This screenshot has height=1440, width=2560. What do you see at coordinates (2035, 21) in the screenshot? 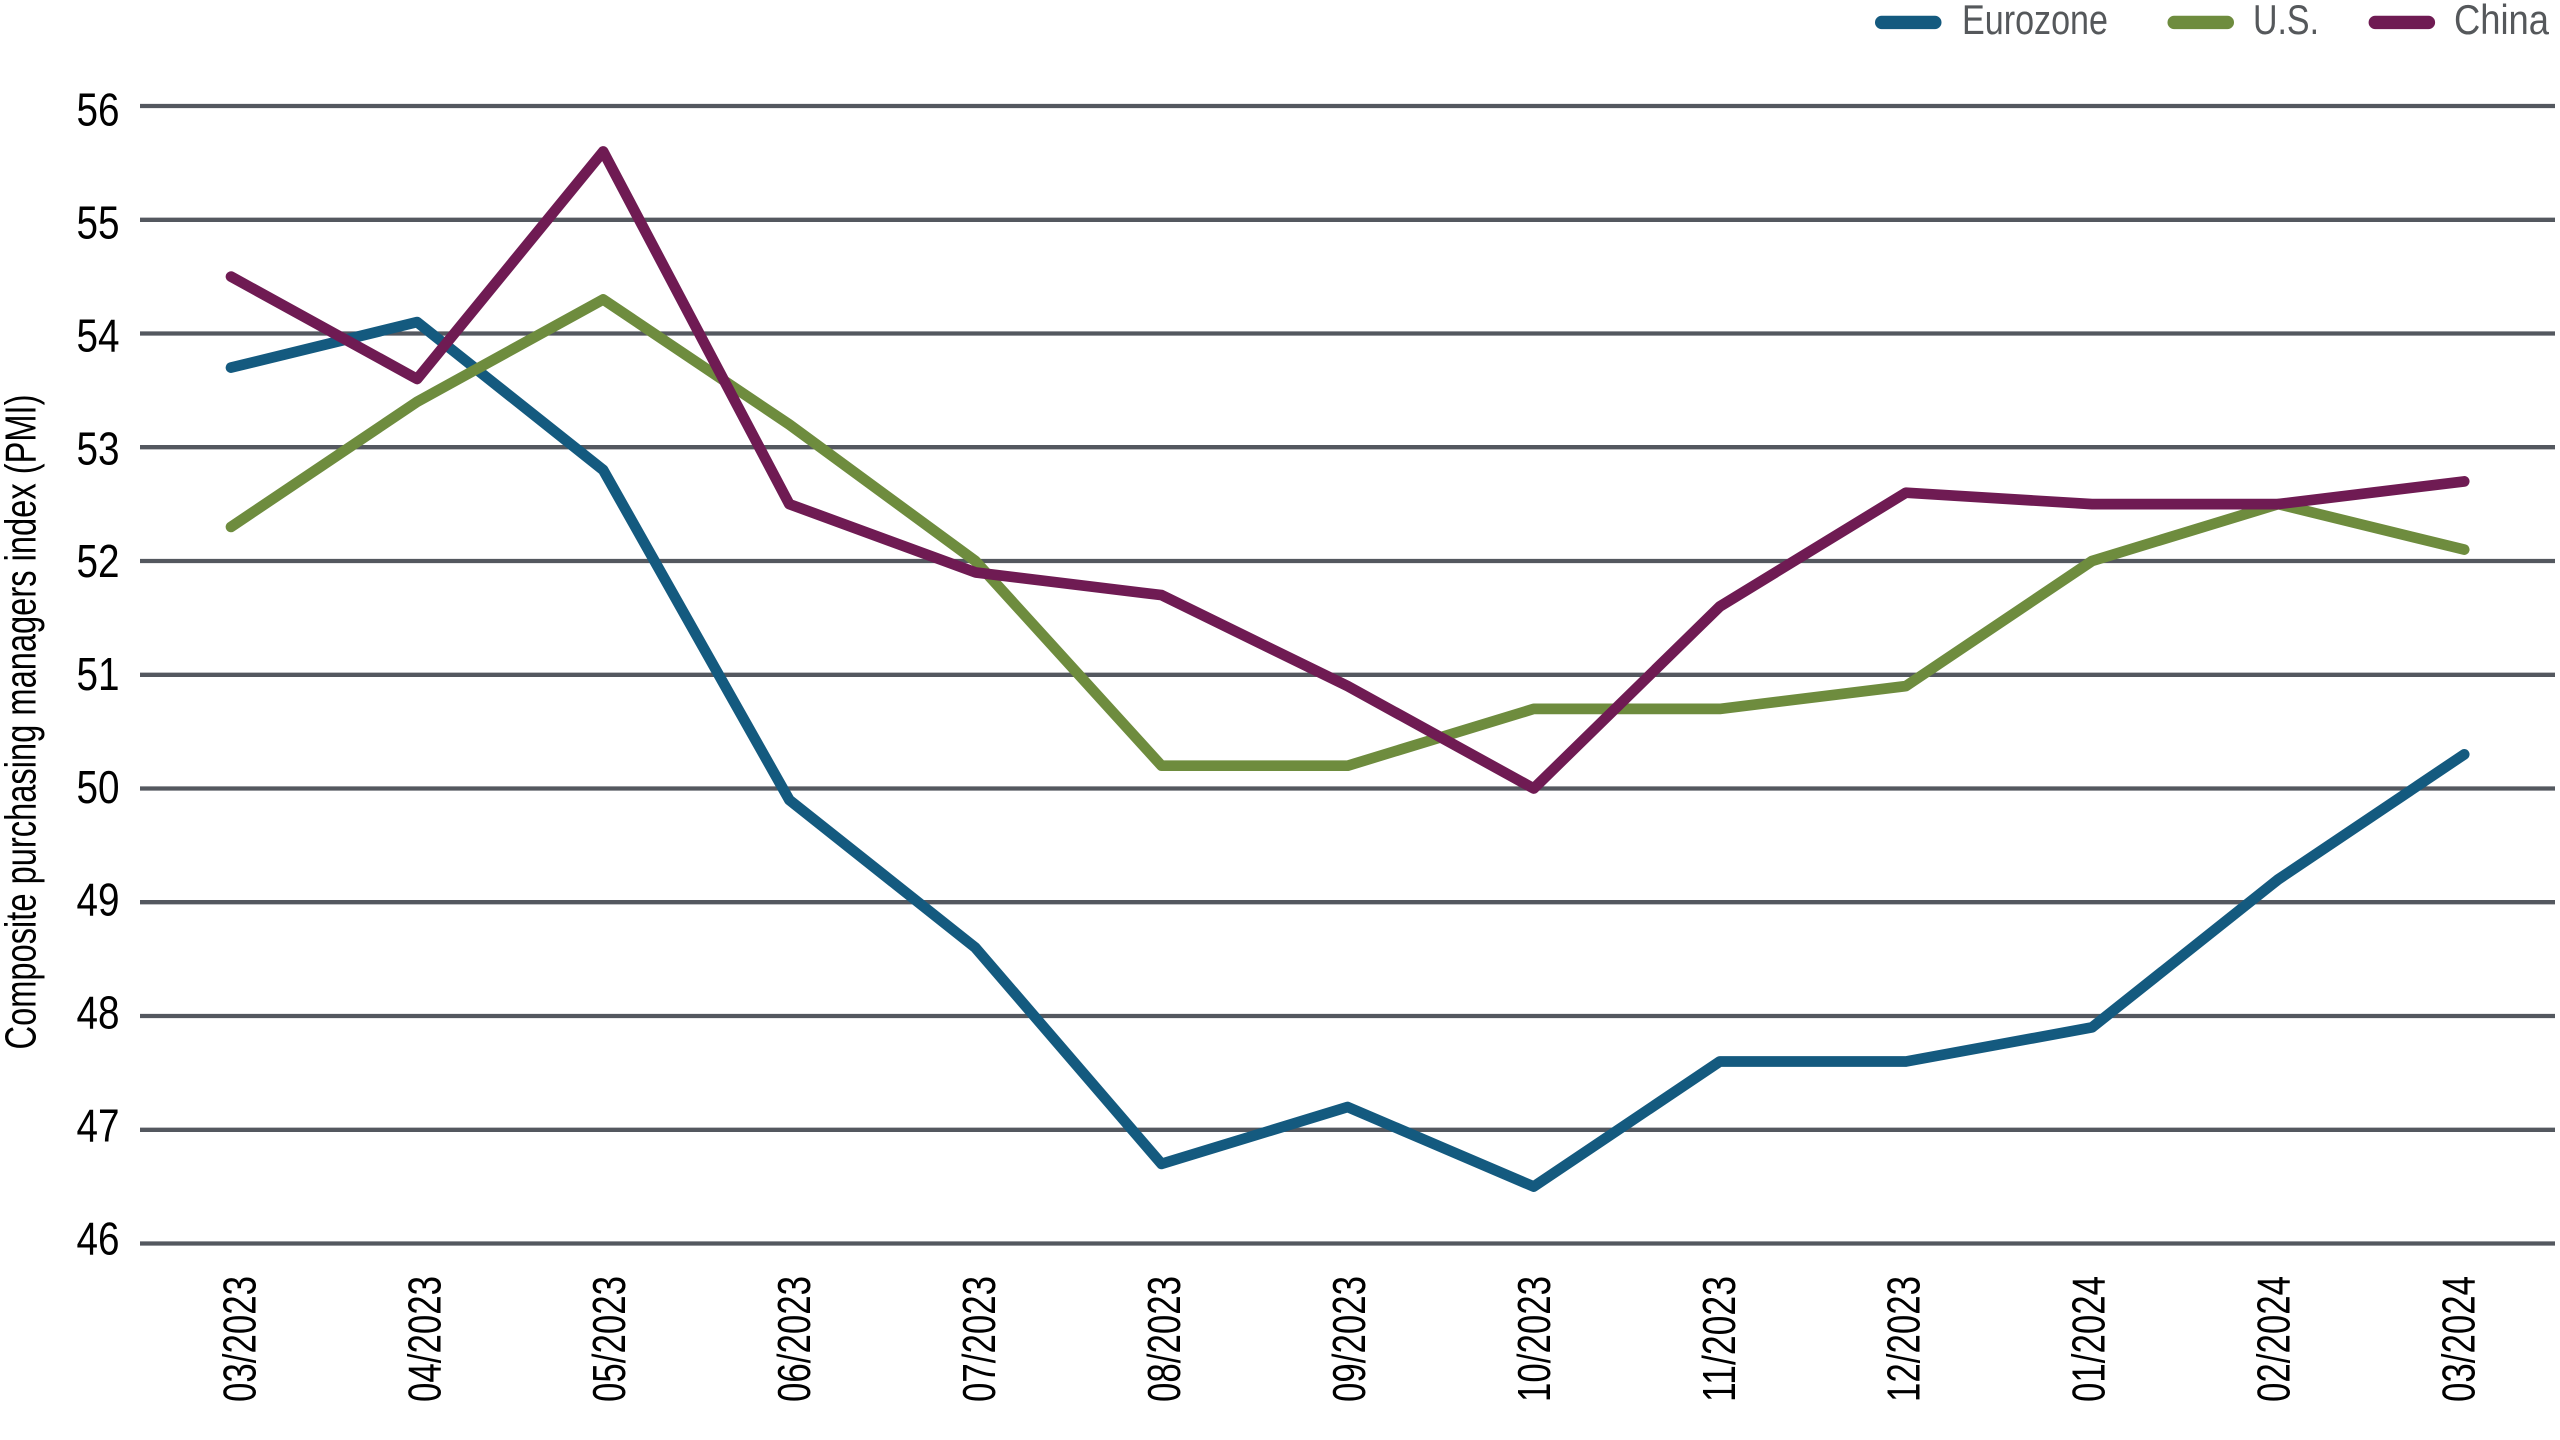
I see `svg-text: Eurozone` at bounding box center [2035, 21].